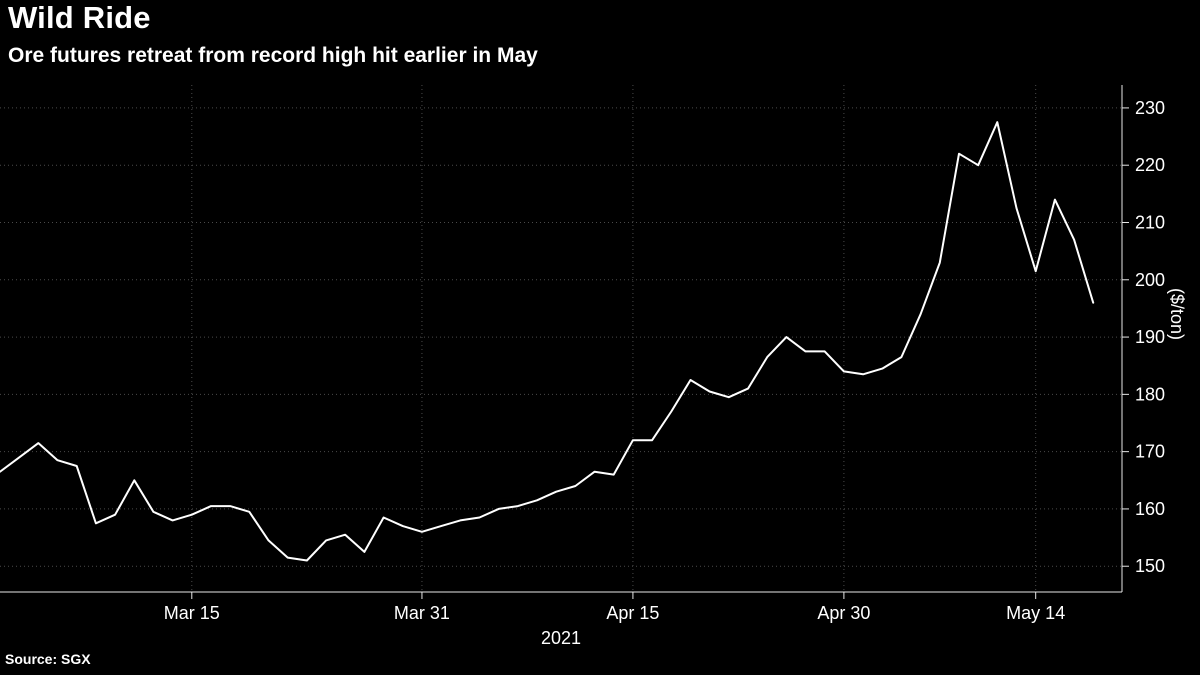 This screenshot has height=675, width=1200. I want to click on y-tick-label: 160, so click(1150, 509).